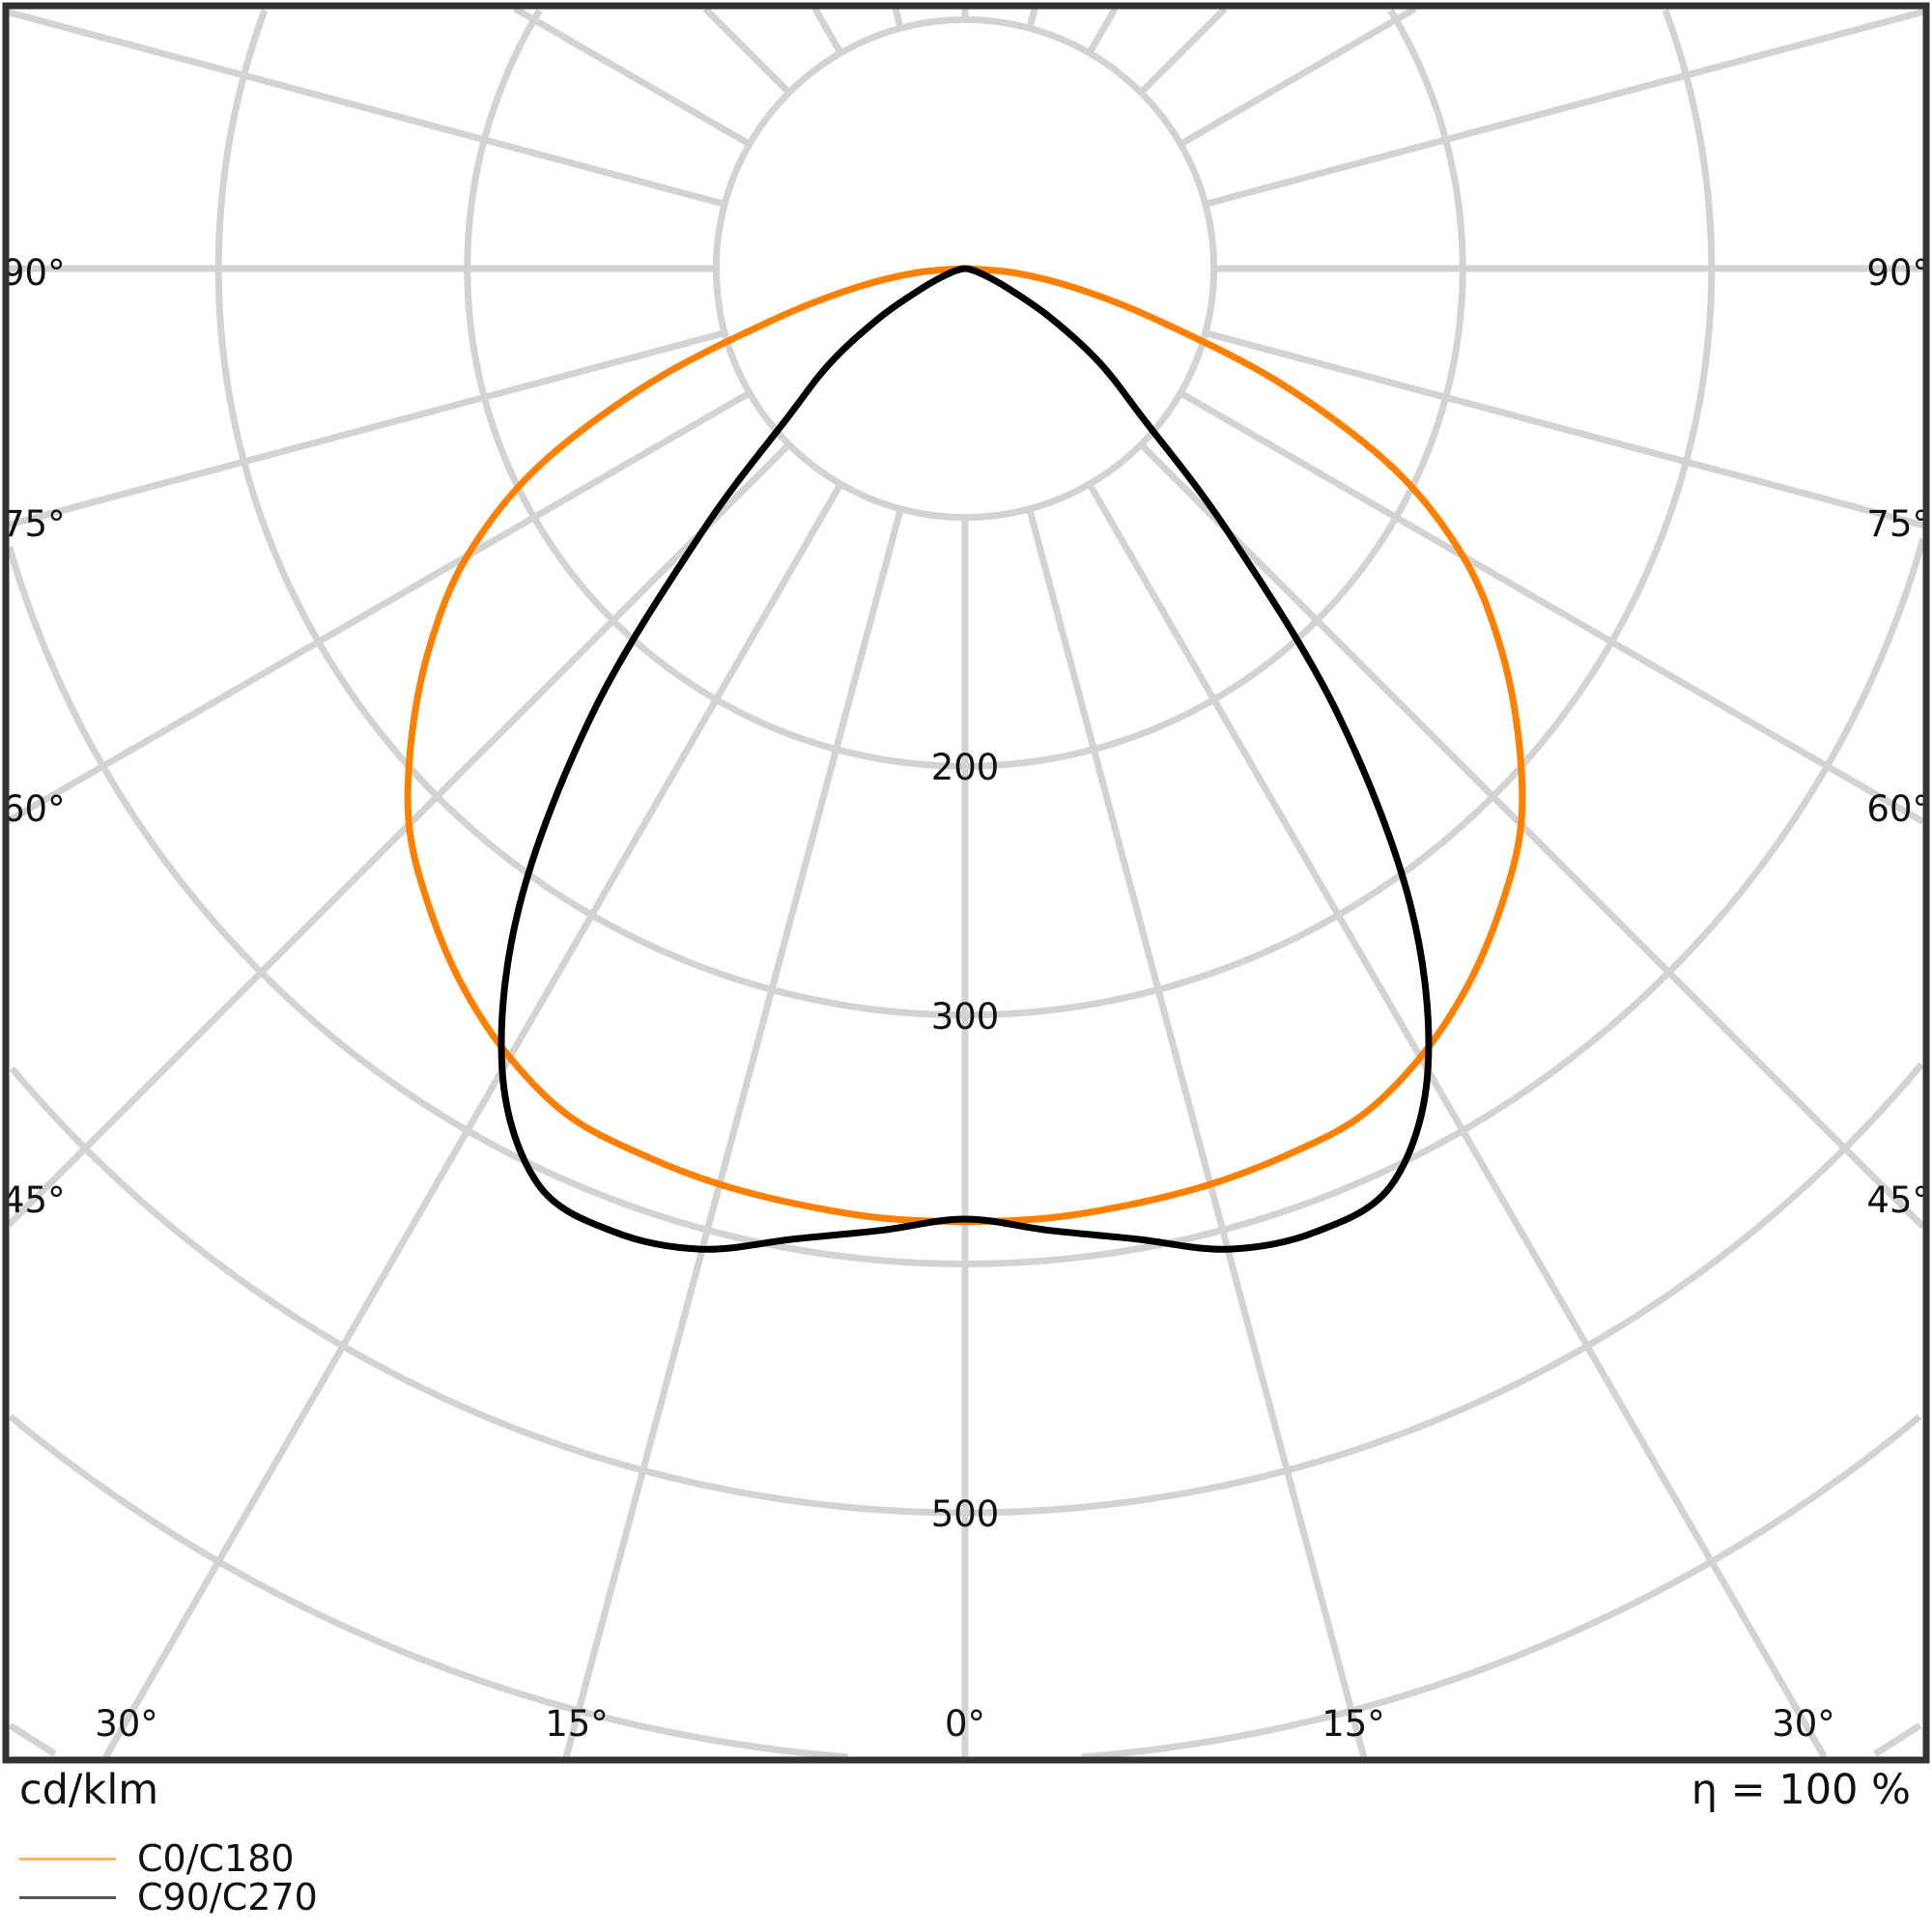 Image resolution: width=1932 pixels, height=1932 pixels. Describe the element at coordinates (34, 809) in the screenshot. I see `angle-tick-label-left: 60°` at that location.